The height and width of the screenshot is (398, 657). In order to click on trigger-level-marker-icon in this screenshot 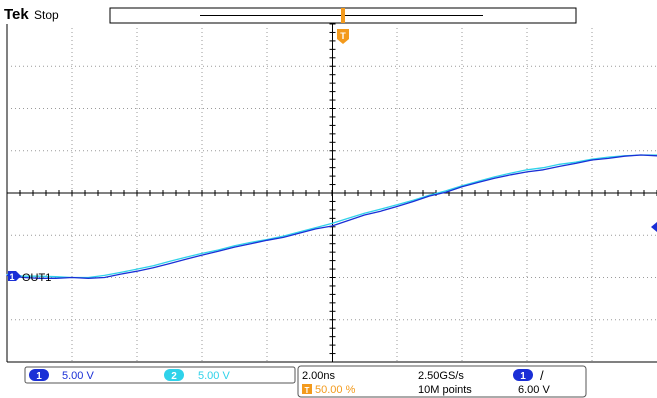, I will do `click(654, 227)`.